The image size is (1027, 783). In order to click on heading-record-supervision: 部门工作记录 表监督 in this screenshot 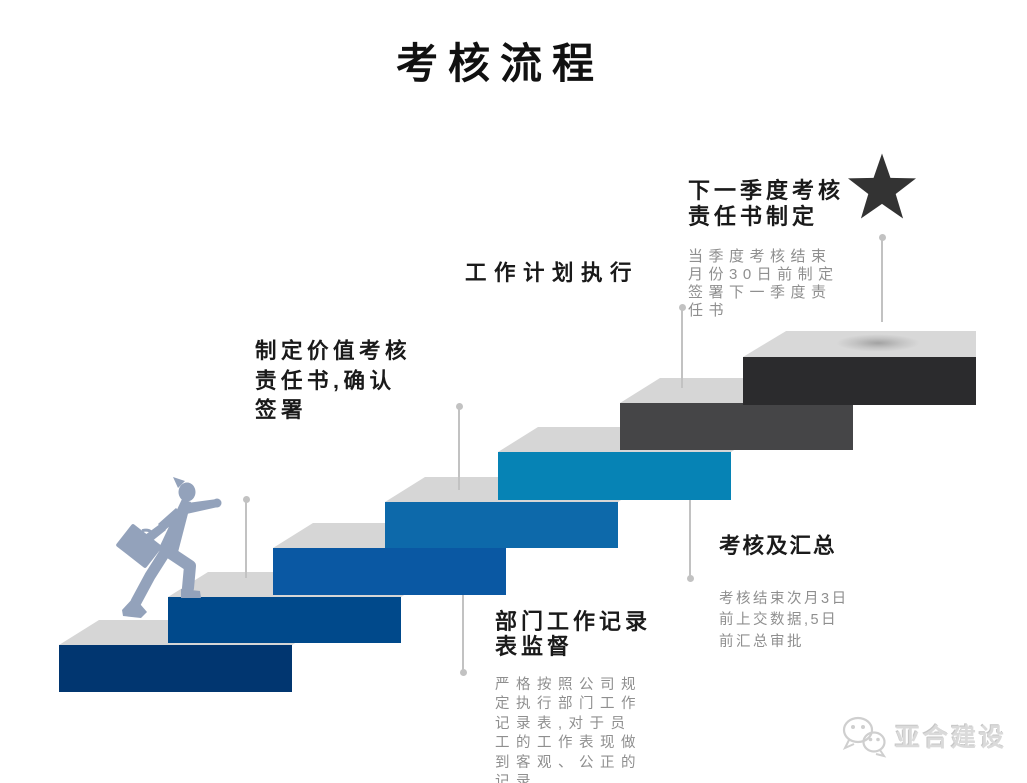, I will do `click(573, 634)`.